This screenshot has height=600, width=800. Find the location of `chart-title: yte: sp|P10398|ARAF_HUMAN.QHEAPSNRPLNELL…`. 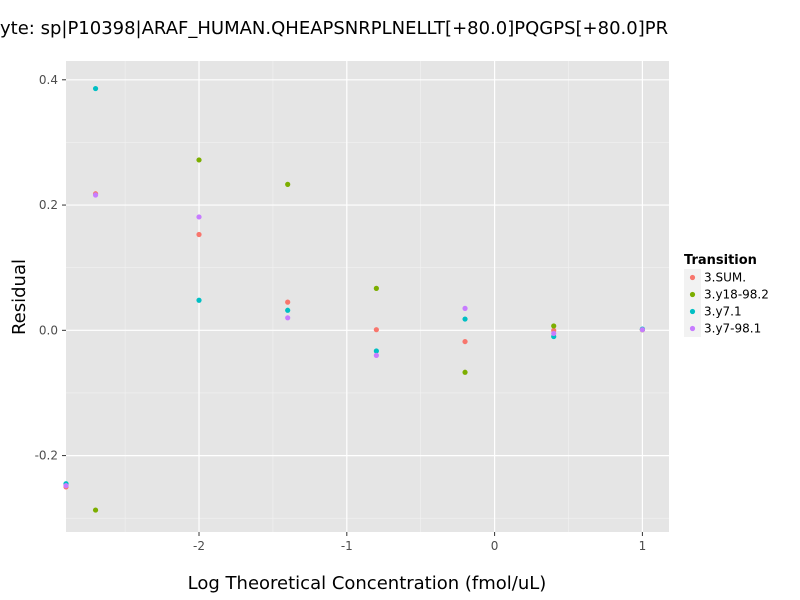

chart-title: yte: sp|P10398|ARAF_HUMAN.QHEAPSNRPLNELL… is located at coordinates (334, 28).